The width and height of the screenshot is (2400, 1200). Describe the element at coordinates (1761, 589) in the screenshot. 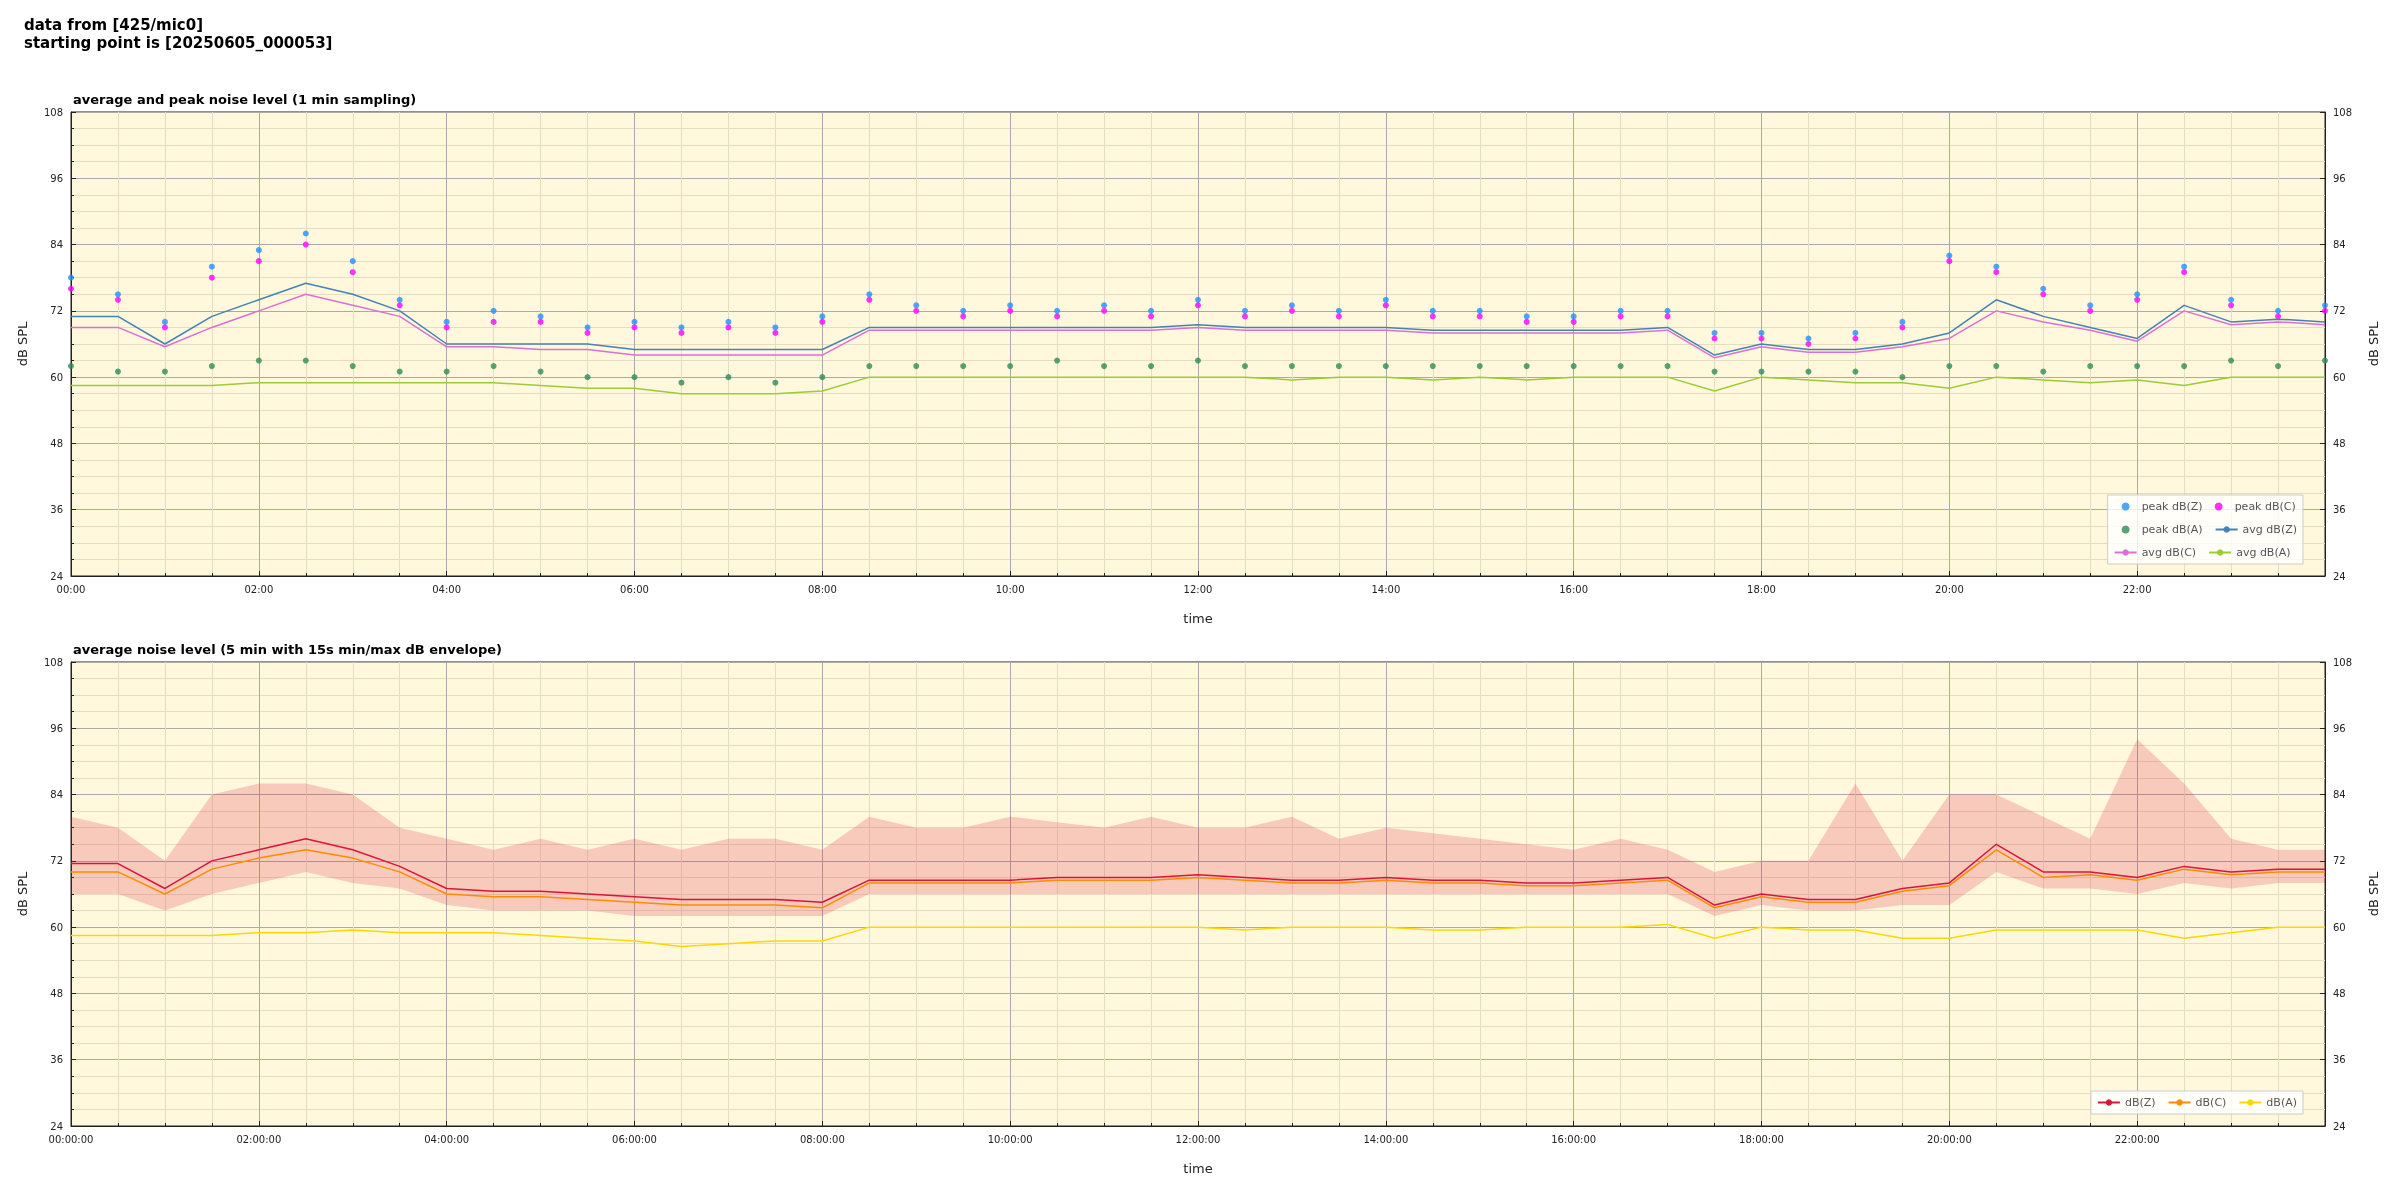

I see `x-tick-label: 18:00` at that location.